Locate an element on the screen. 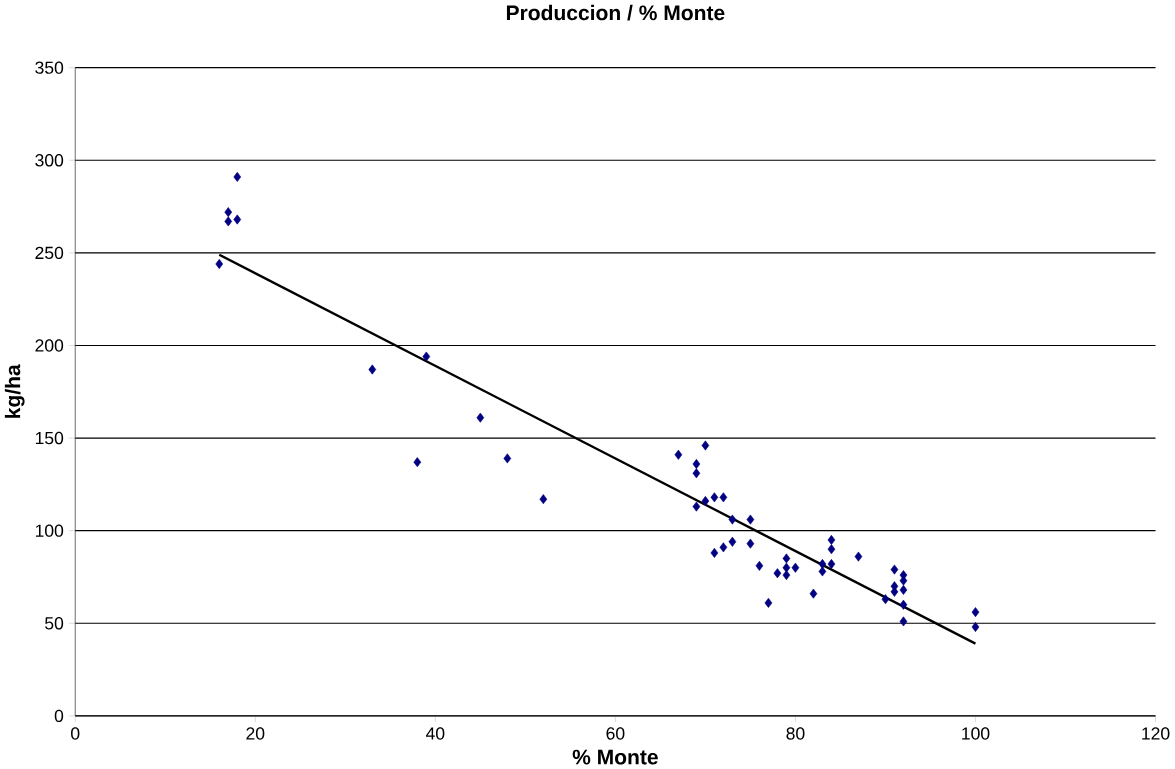 This screenshot has height=769, width=1175. y-tick-label: 200 is located at coordinates (49, 345).